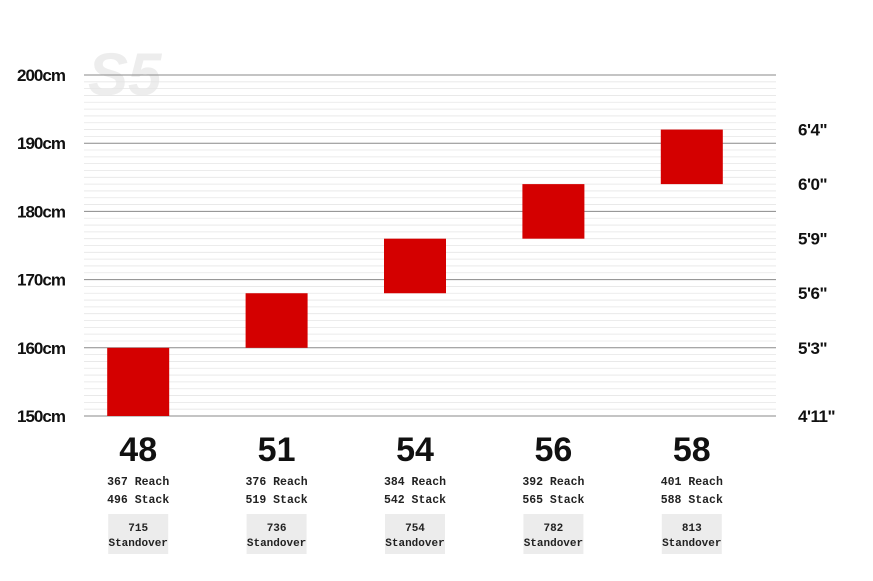  I want to click on stack-value: 496 Stack, so click(138, 500).